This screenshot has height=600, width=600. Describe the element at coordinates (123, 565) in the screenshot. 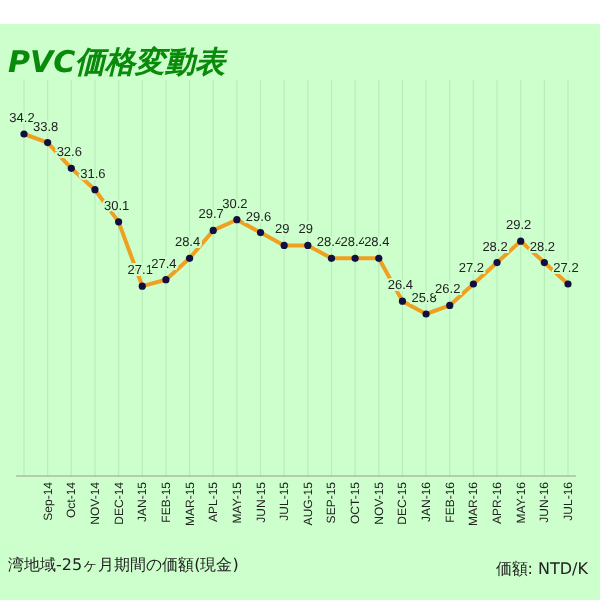

I see `text: 湾地域-25ヶ月期間の価額(現金)` at that location.